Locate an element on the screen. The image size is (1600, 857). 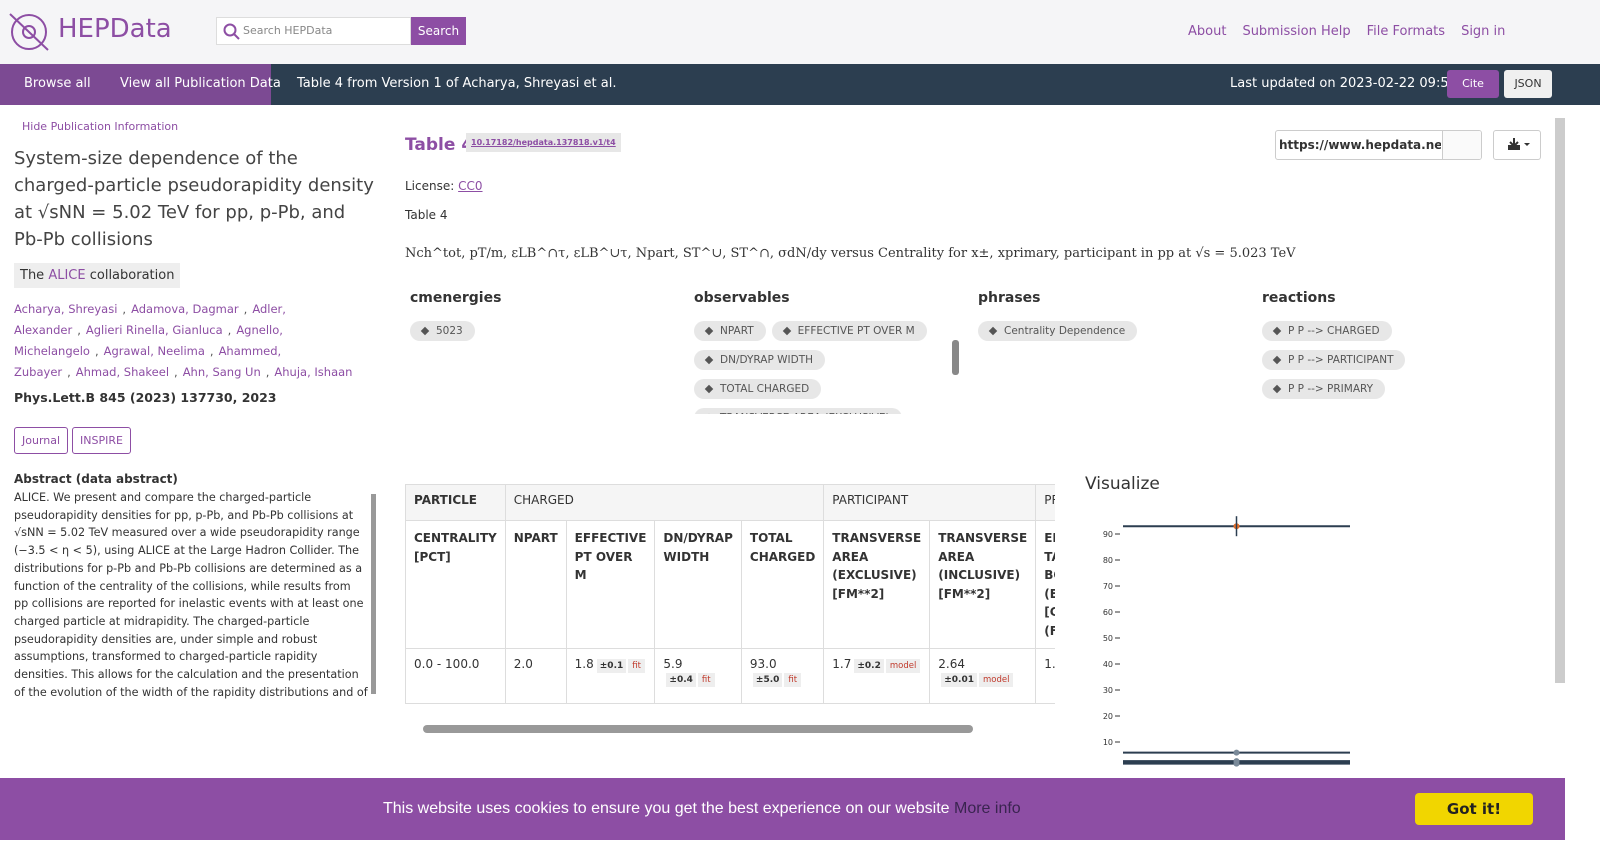
hide-info-link: Hide Publication Information is located at coordinates (100, 126).